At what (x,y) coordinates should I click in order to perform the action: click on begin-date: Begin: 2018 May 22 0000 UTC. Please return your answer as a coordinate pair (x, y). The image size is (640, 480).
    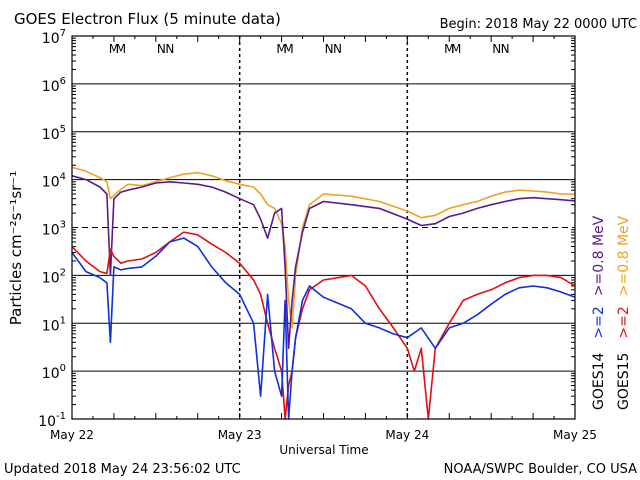
    Looking at the image, I should click on (538, 24).